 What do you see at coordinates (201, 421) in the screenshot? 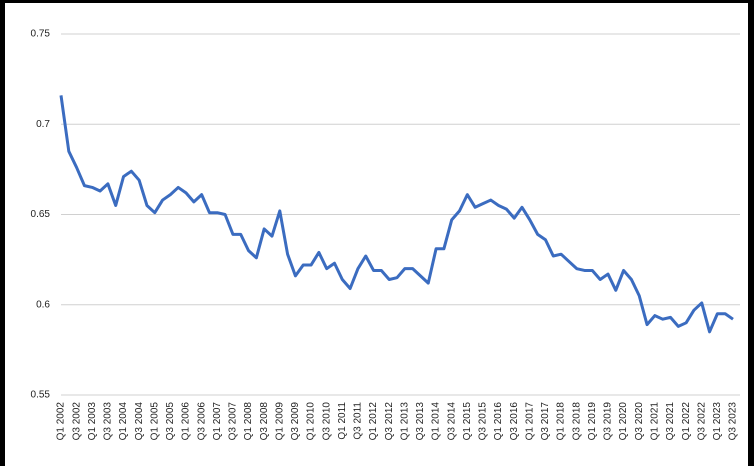
I see `x-tick-label: Q3 2006` at bounding box center [201, 421].